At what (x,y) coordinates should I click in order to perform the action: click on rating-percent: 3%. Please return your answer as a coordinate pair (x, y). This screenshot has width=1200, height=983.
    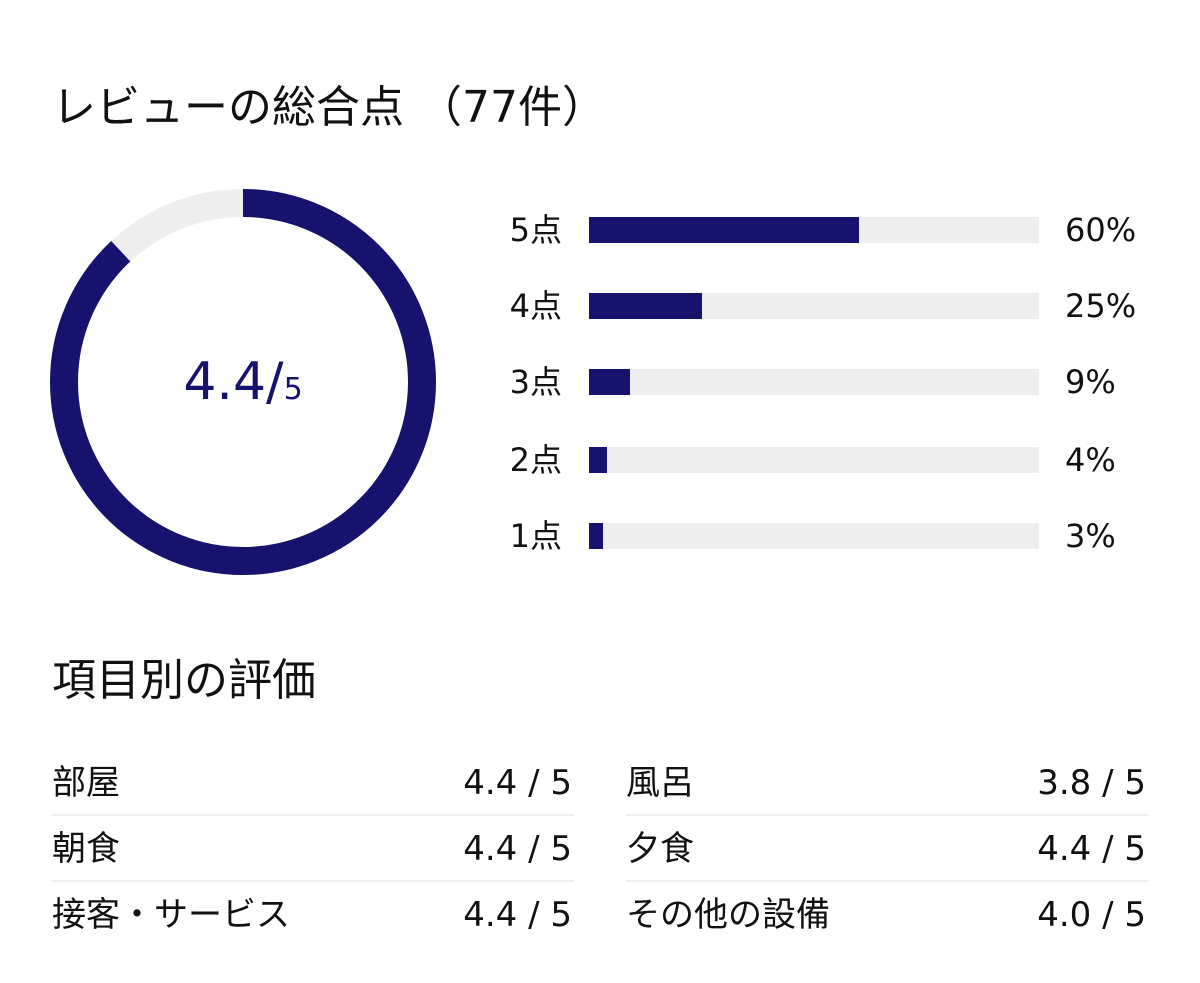
    Looking at the image, I should click on (1090, 536).